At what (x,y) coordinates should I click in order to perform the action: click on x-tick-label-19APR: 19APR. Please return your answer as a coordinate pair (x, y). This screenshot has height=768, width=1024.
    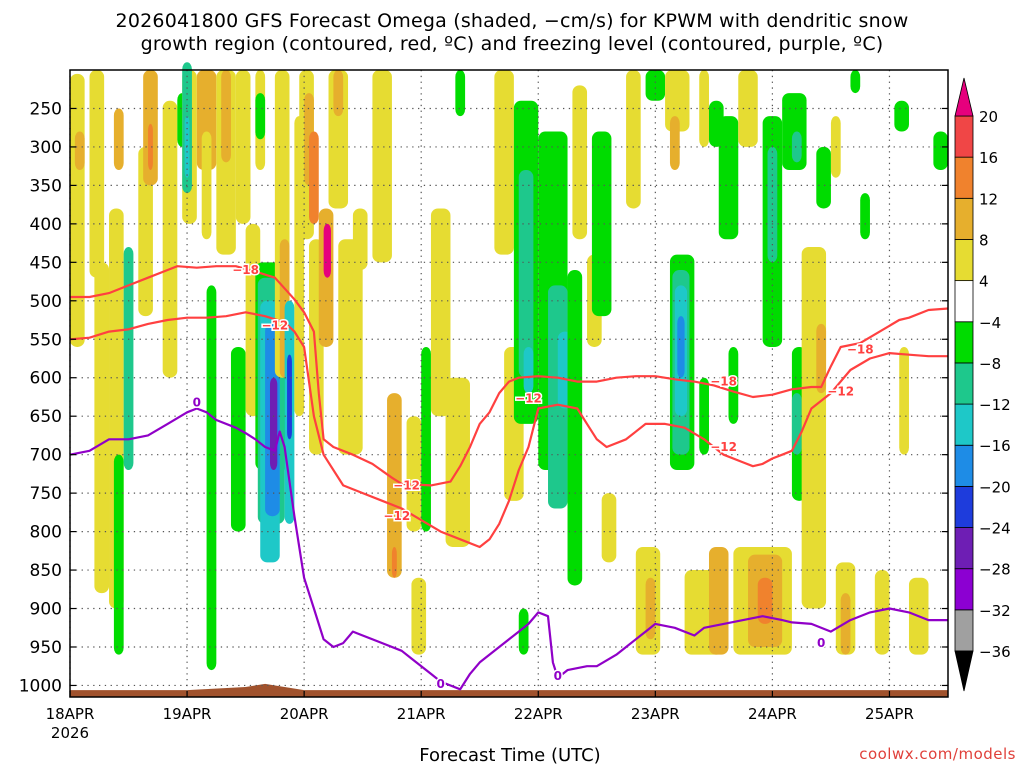
    Looking at the image, I should click on (187, 714).